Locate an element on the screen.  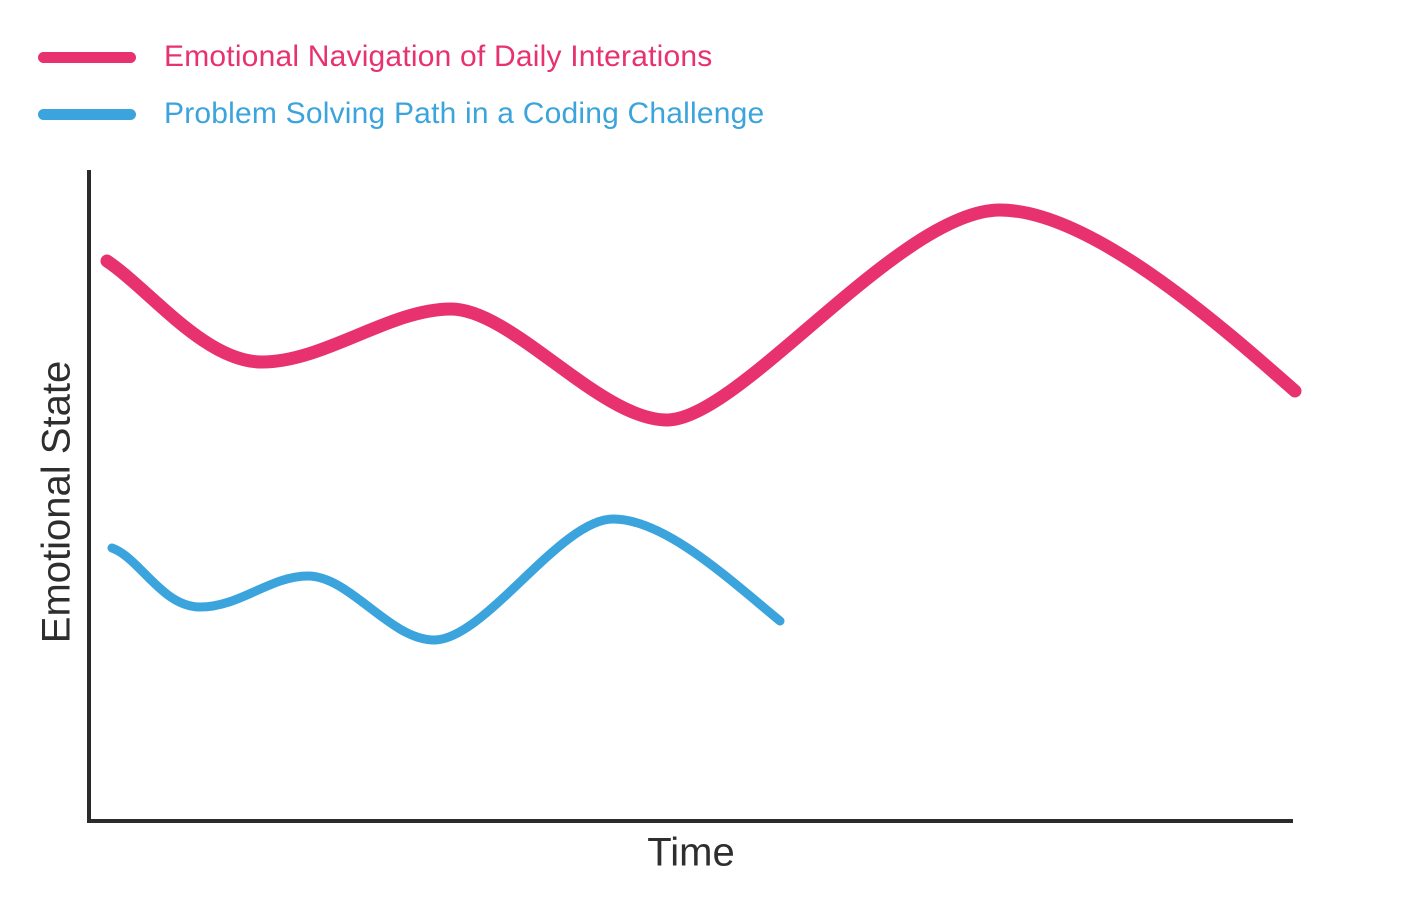
legend-swatch-pink is located at coordinates (87, 57).